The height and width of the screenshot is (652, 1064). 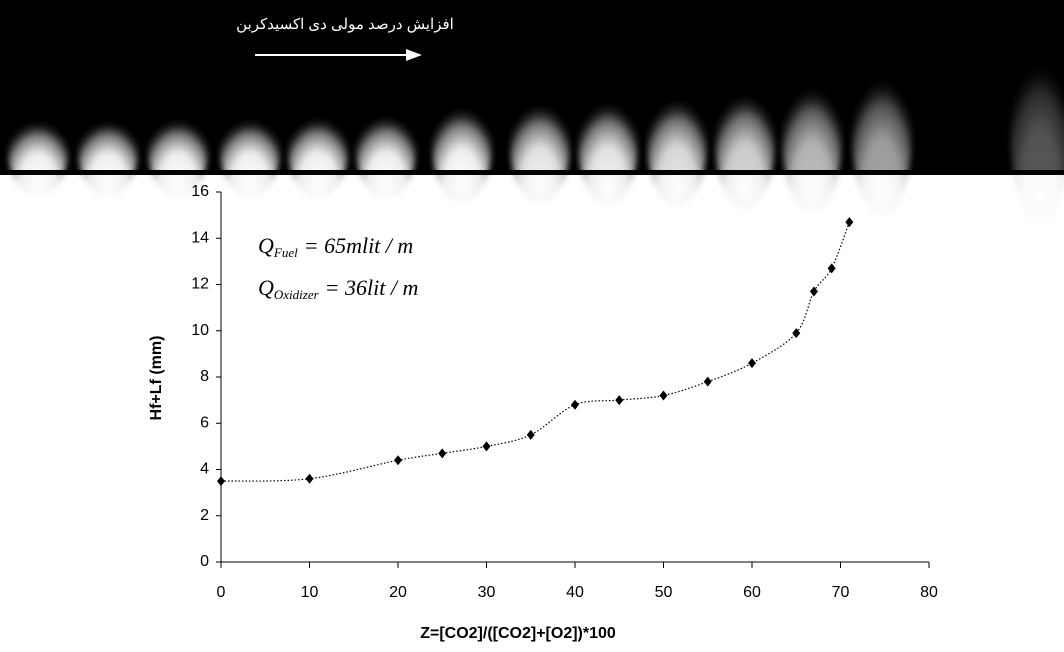 What do you see at coordinates (359, 245) in the screenshot?
I see `annotation-text: = 65mlit / m` at bounding box center [359, 245].